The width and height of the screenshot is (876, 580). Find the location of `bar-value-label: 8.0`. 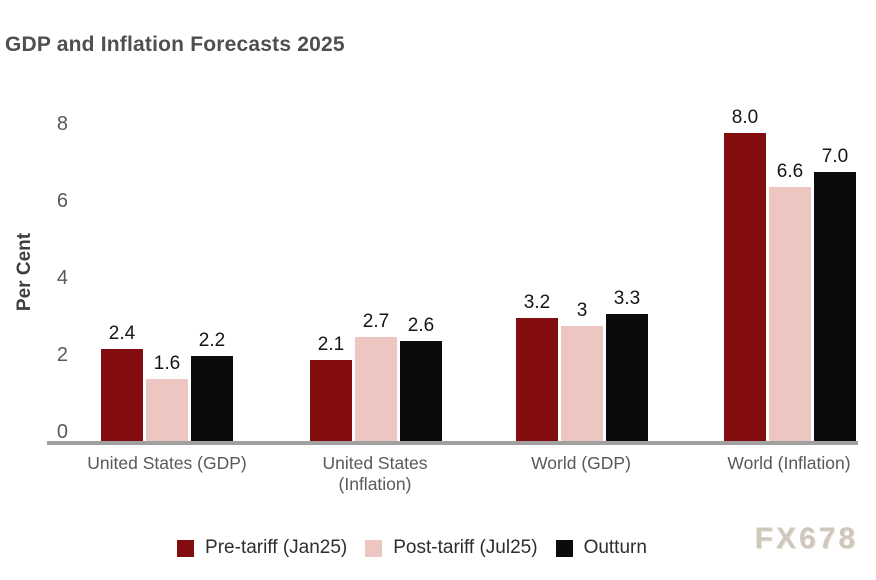

bar-value-label: 8.0 is located at coordinates (745, 117).